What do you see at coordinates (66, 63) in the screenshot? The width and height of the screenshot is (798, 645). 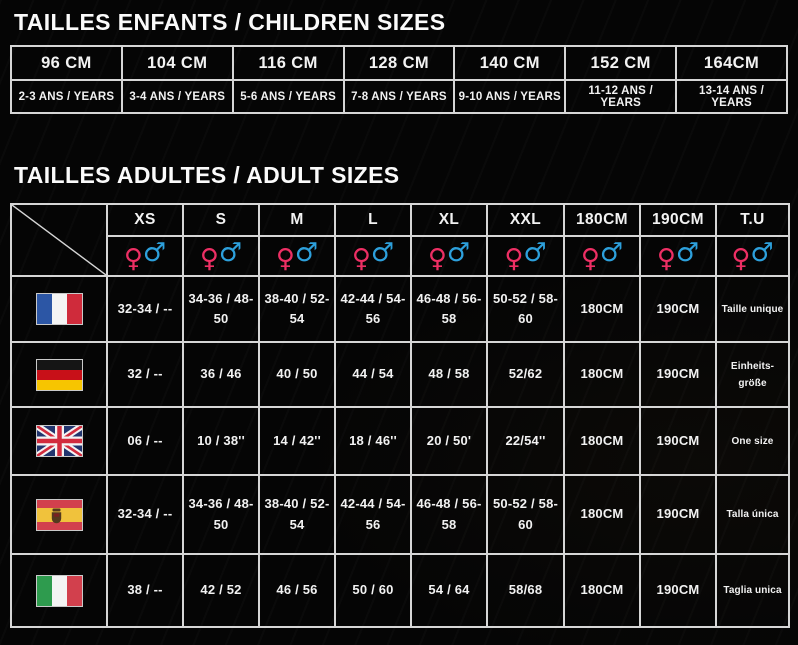 I see `children-height-cell: 96 CM` at bounding box center [66, 63].